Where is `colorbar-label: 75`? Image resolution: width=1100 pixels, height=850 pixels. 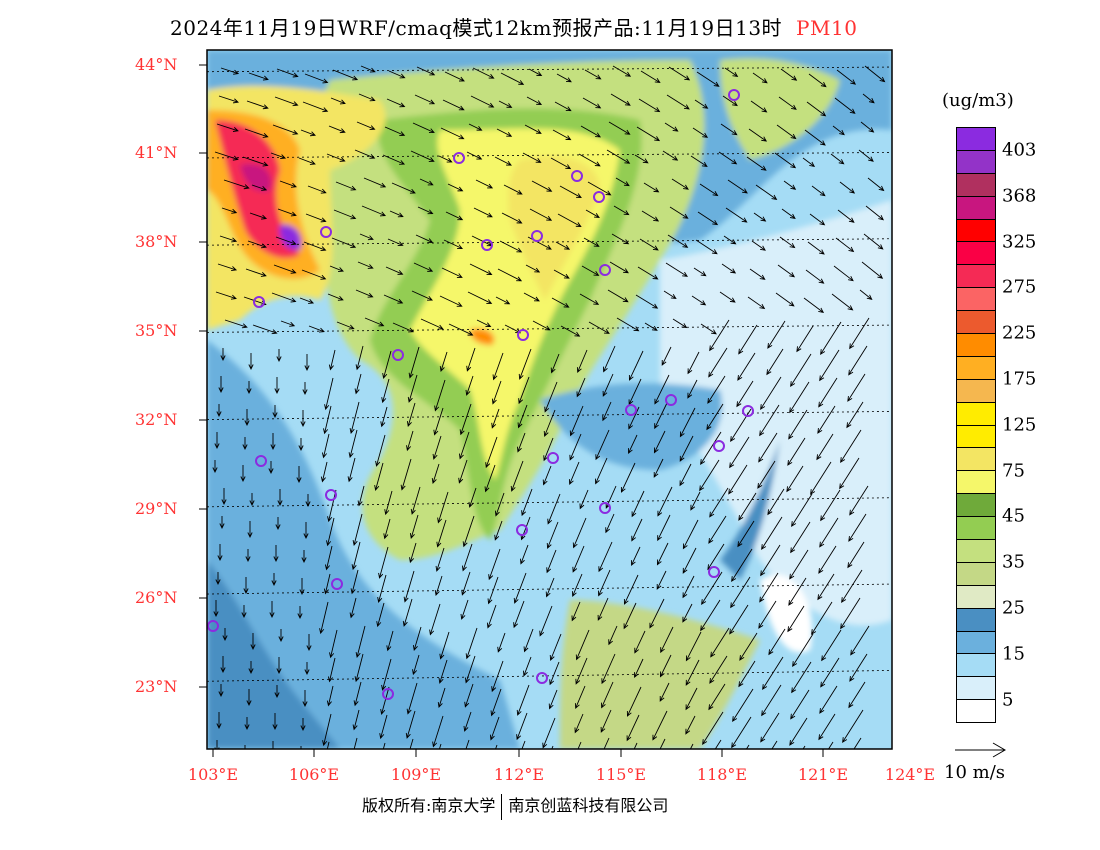
colorbar-label: 75 is located at coordinates (1013, 470).